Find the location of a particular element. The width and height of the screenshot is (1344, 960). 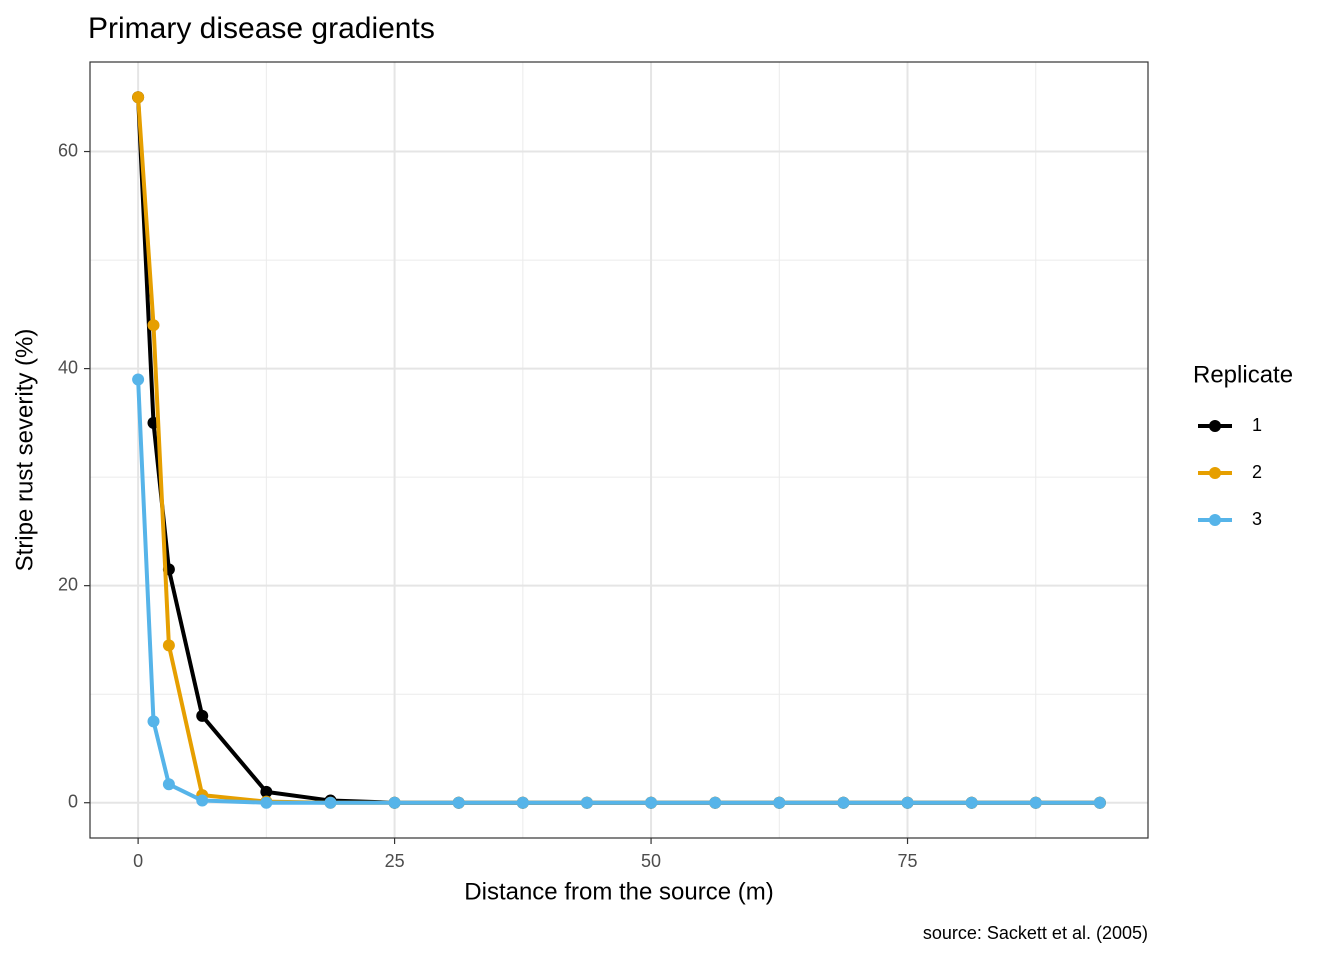

y-axis-title: Stripe rust severity (%) is located at coordinates (24, 450).